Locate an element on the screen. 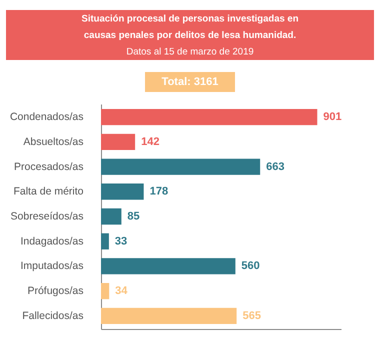 The height and width of the screenshot is (341, 381). y-tick-label: Condenados/as is located at coordinates (47, 117).